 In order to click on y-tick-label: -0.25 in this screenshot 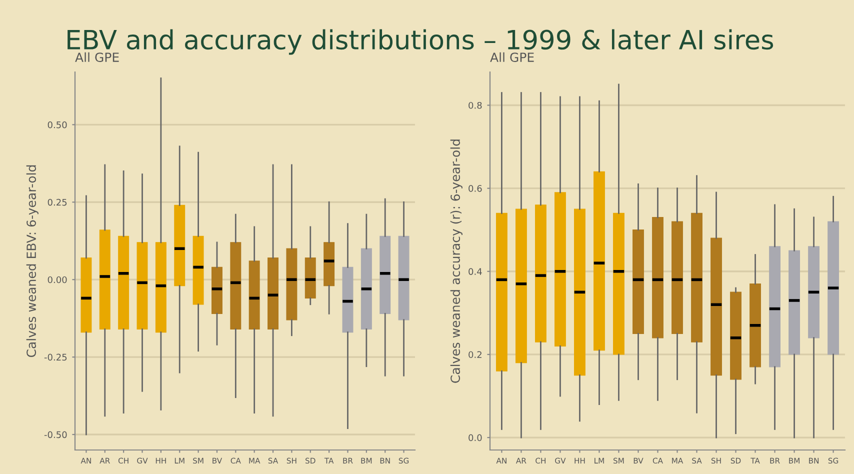, I will do `click(55, 357)`.